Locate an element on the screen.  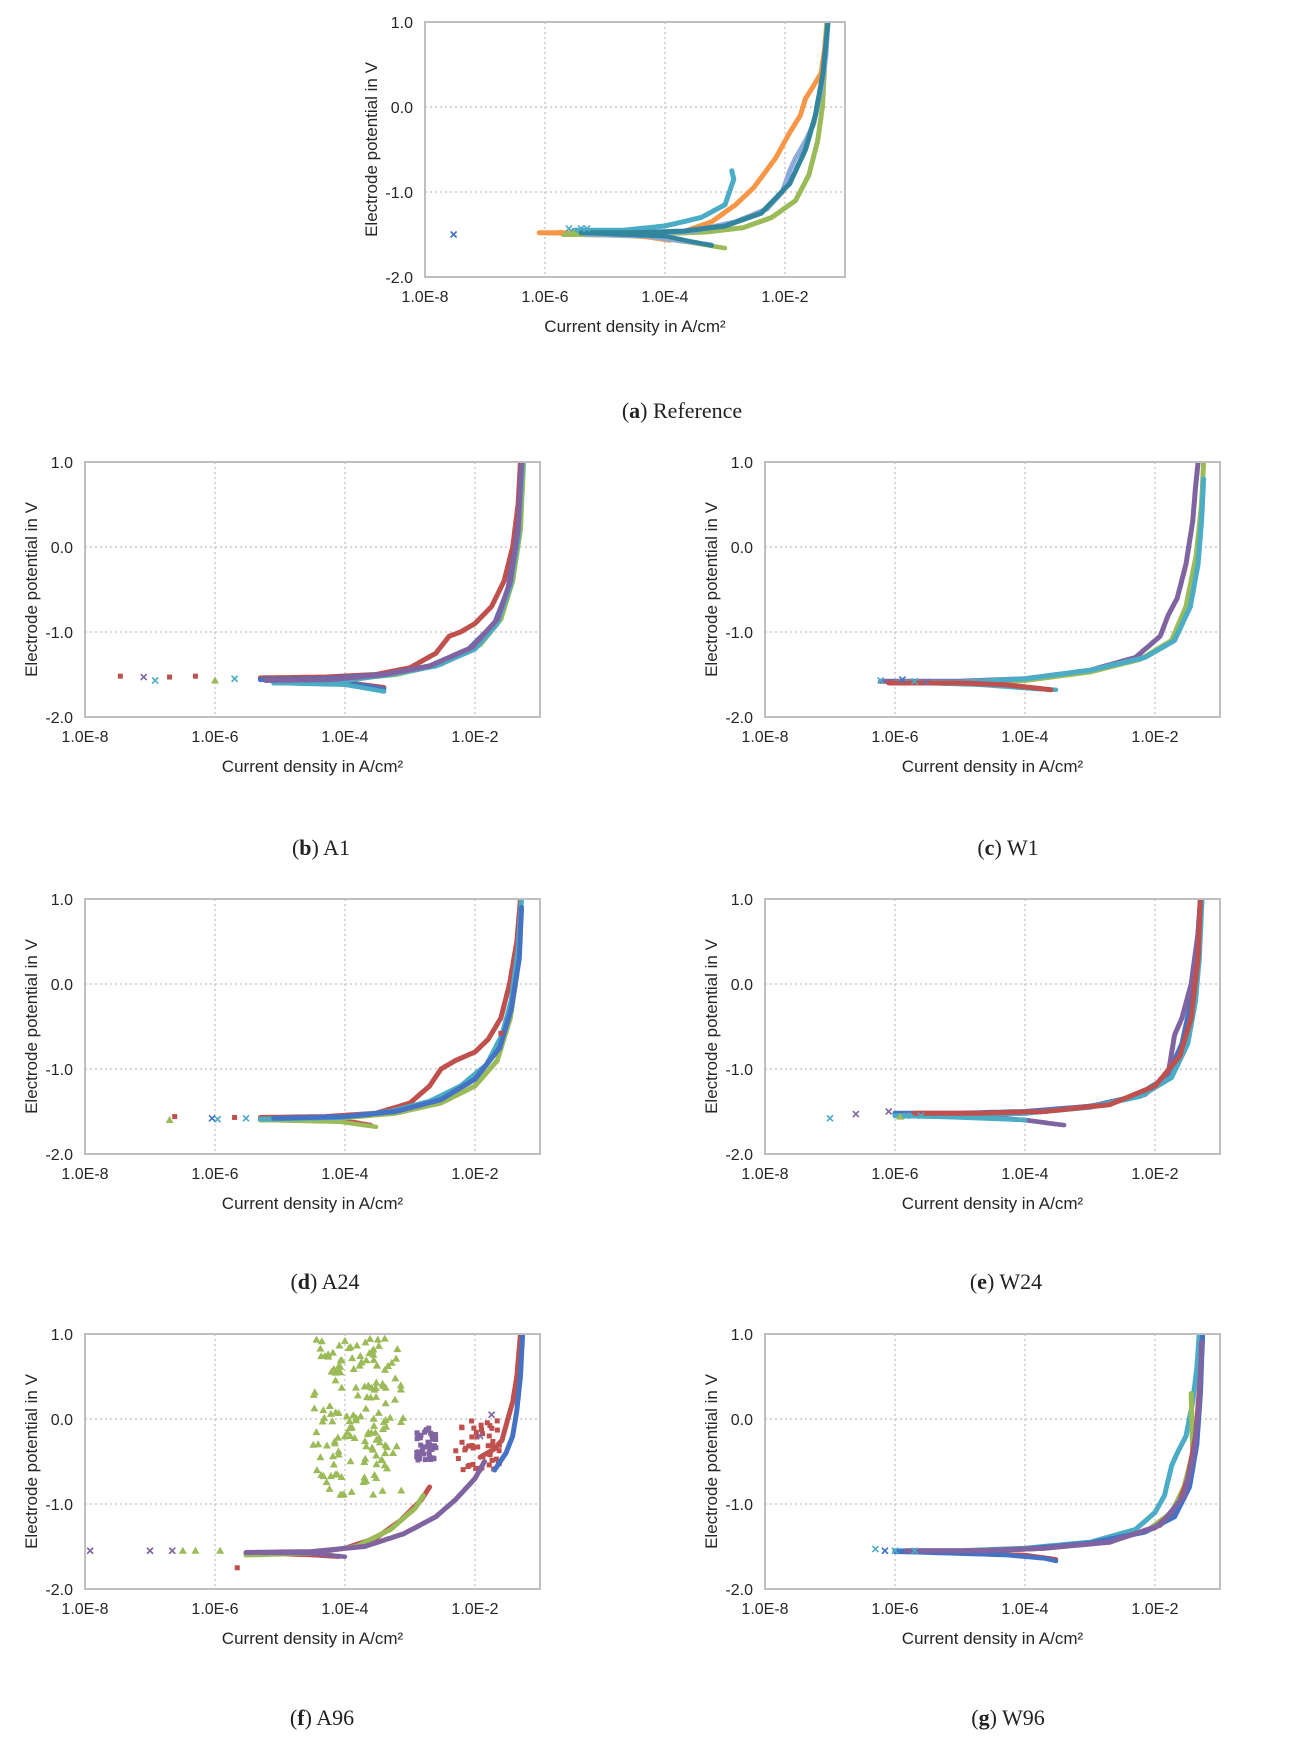
data-layer is located at coordinates (306, 1453).